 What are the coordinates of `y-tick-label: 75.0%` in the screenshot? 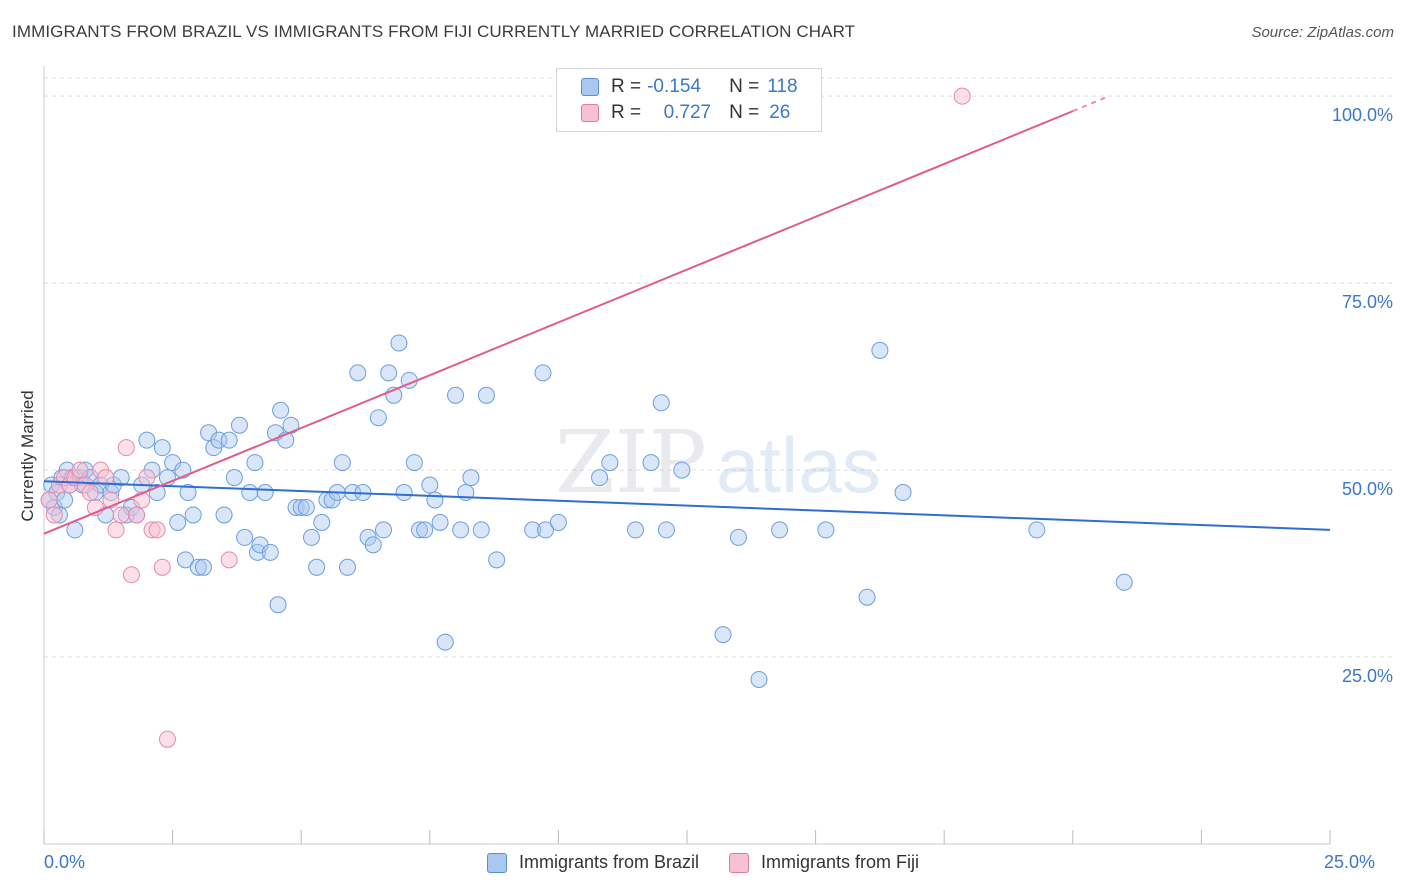 It's located at (1367, 302).